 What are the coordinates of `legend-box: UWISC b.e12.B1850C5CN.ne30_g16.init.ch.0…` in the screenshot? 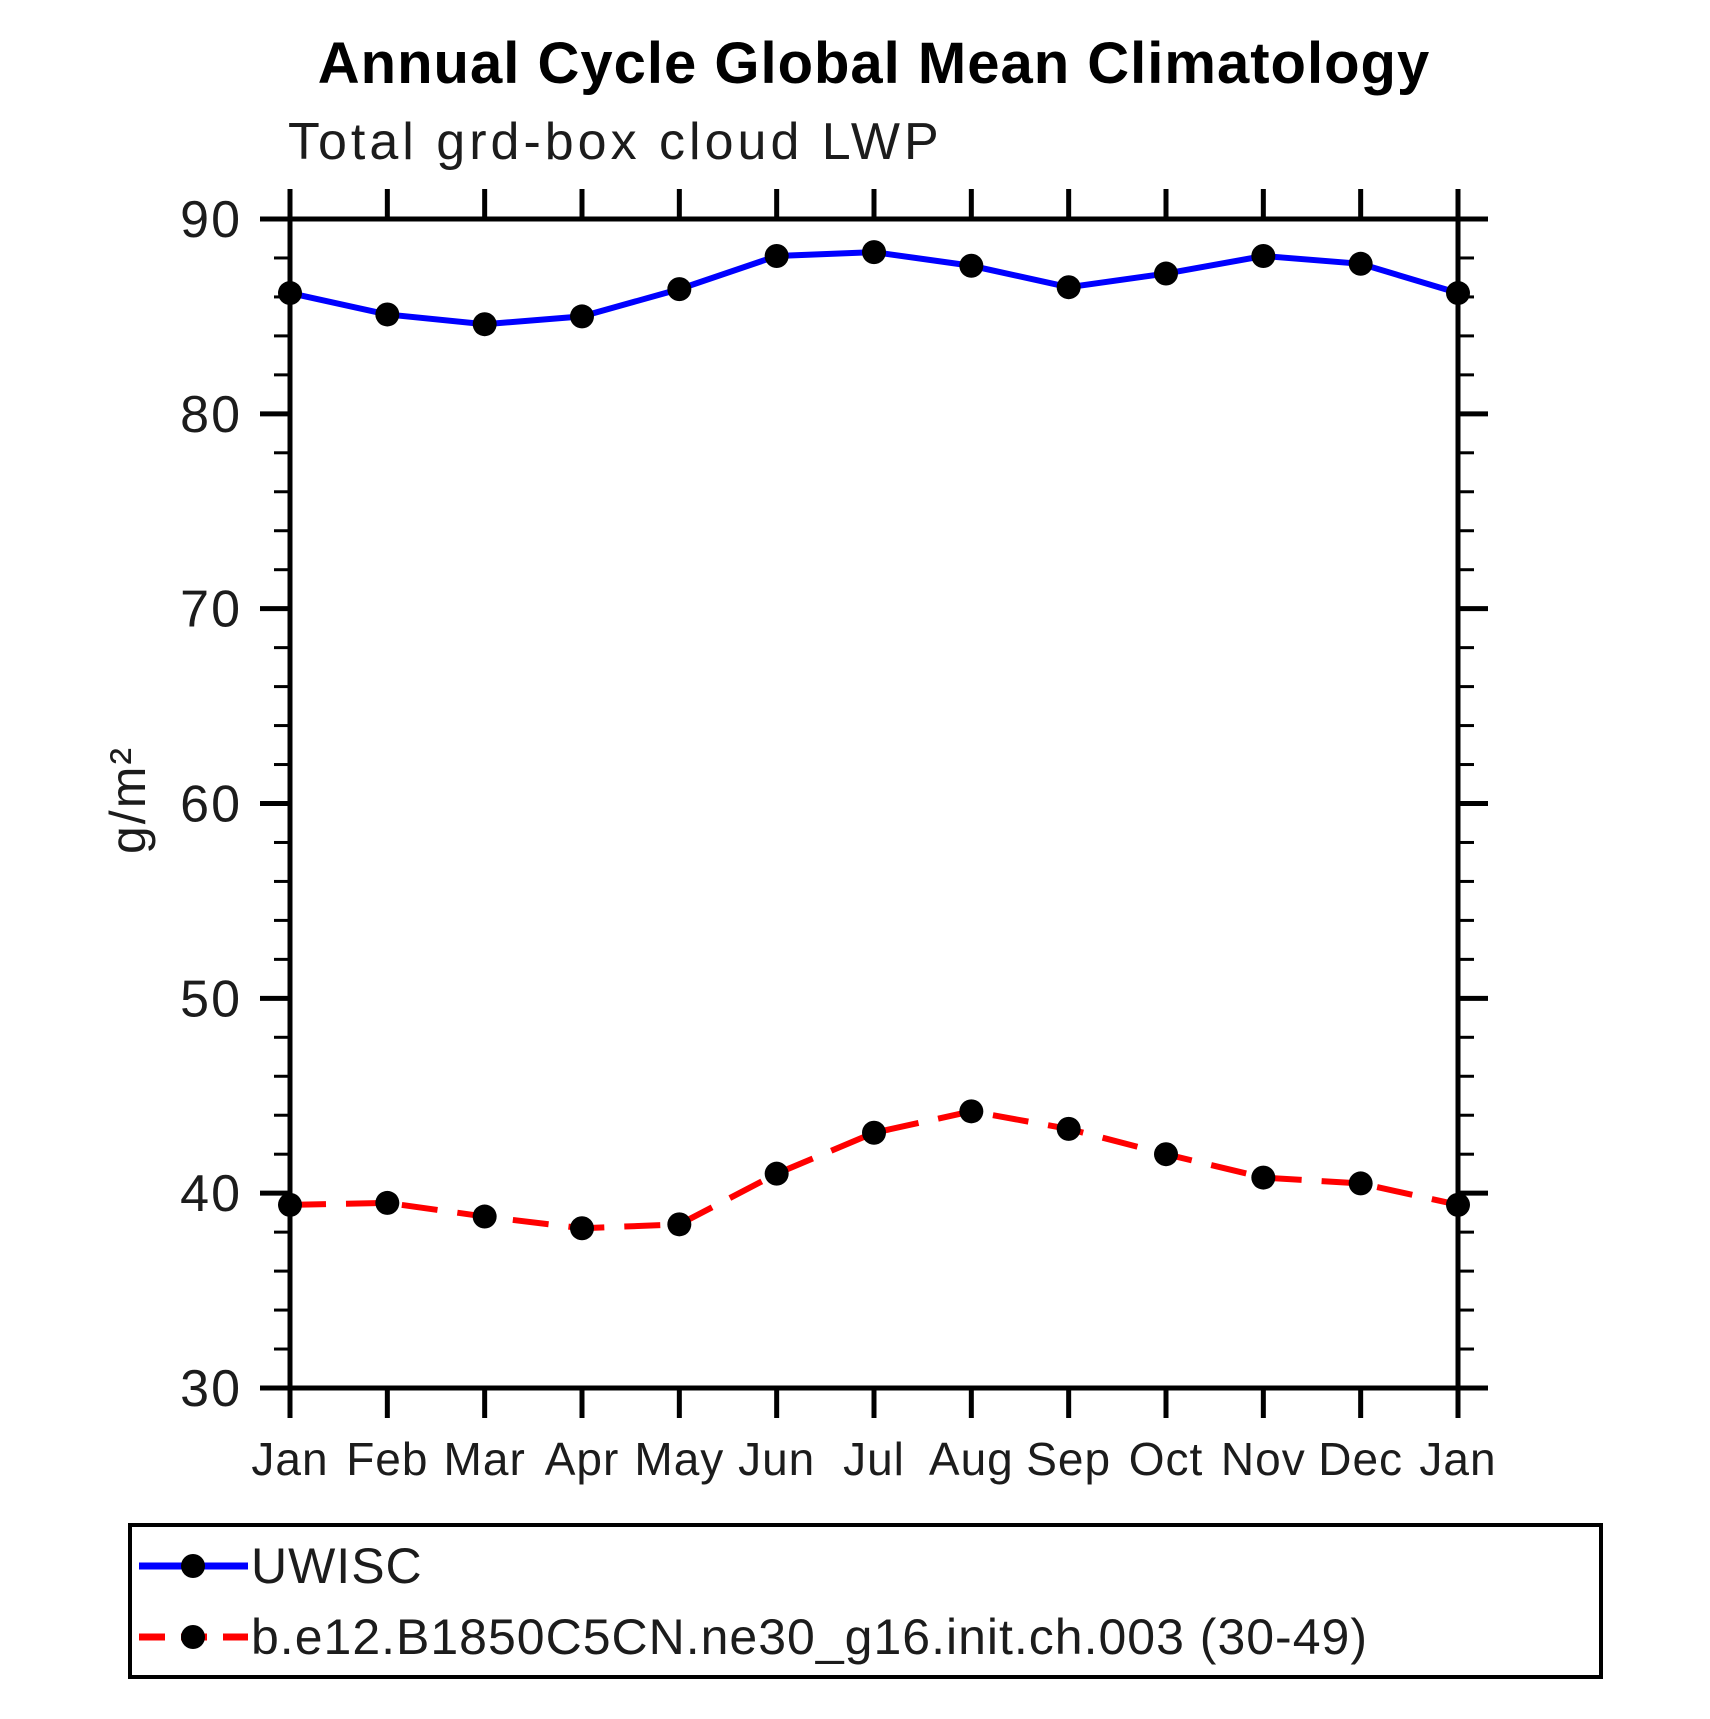 It's located at (865, 1601).